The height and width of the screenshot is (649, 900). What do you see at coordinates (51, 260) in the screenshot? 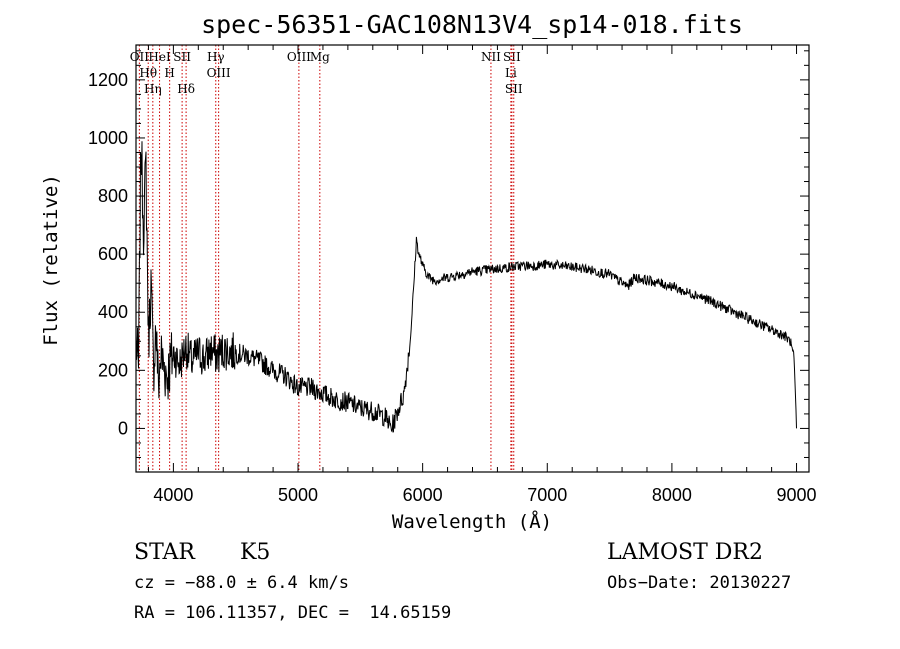
I see `y-axis-label: Flux (relative)` at bounding box center [51, 260].